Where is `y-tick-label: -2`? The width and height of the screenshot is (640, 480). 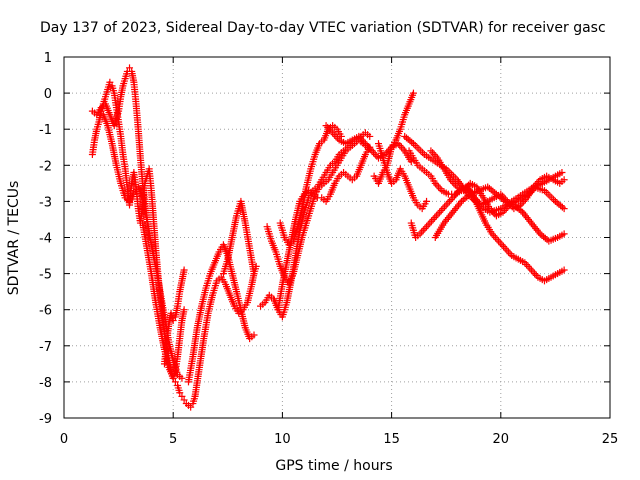
y-tick-label: -2 is located at coordinates (45, 166).